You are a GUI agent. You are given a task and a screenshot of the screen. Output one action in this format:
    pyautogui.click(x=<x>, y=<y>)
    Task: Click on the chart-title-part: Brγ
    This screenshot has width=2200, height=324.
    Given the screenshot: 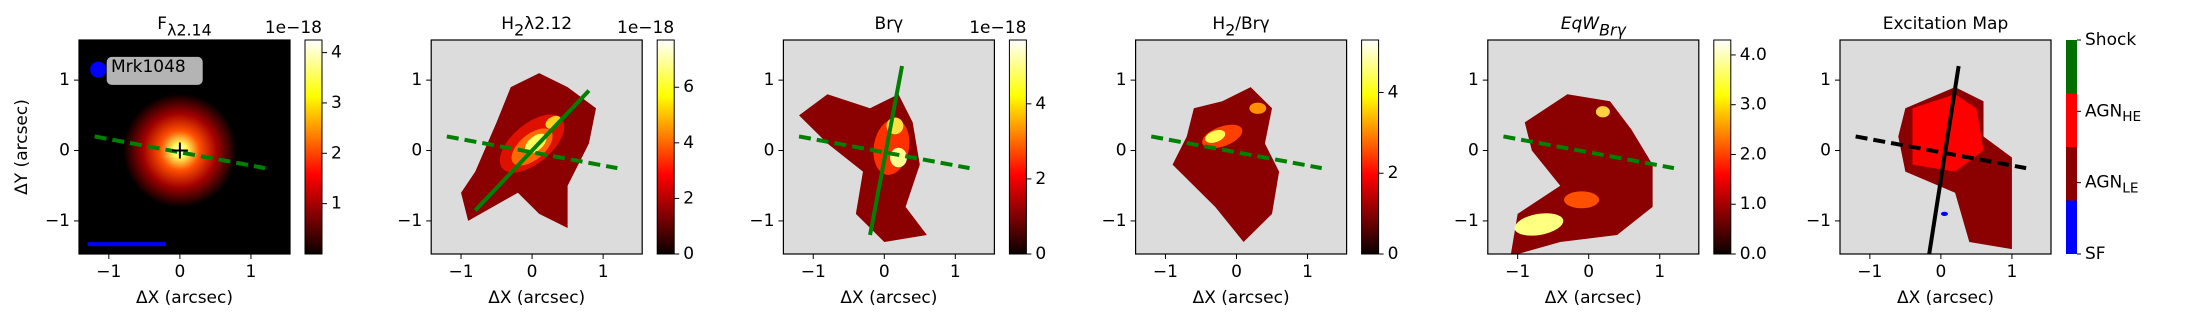 What is the action you would take?
    pyautogui.click(x=1613, y=29)
    